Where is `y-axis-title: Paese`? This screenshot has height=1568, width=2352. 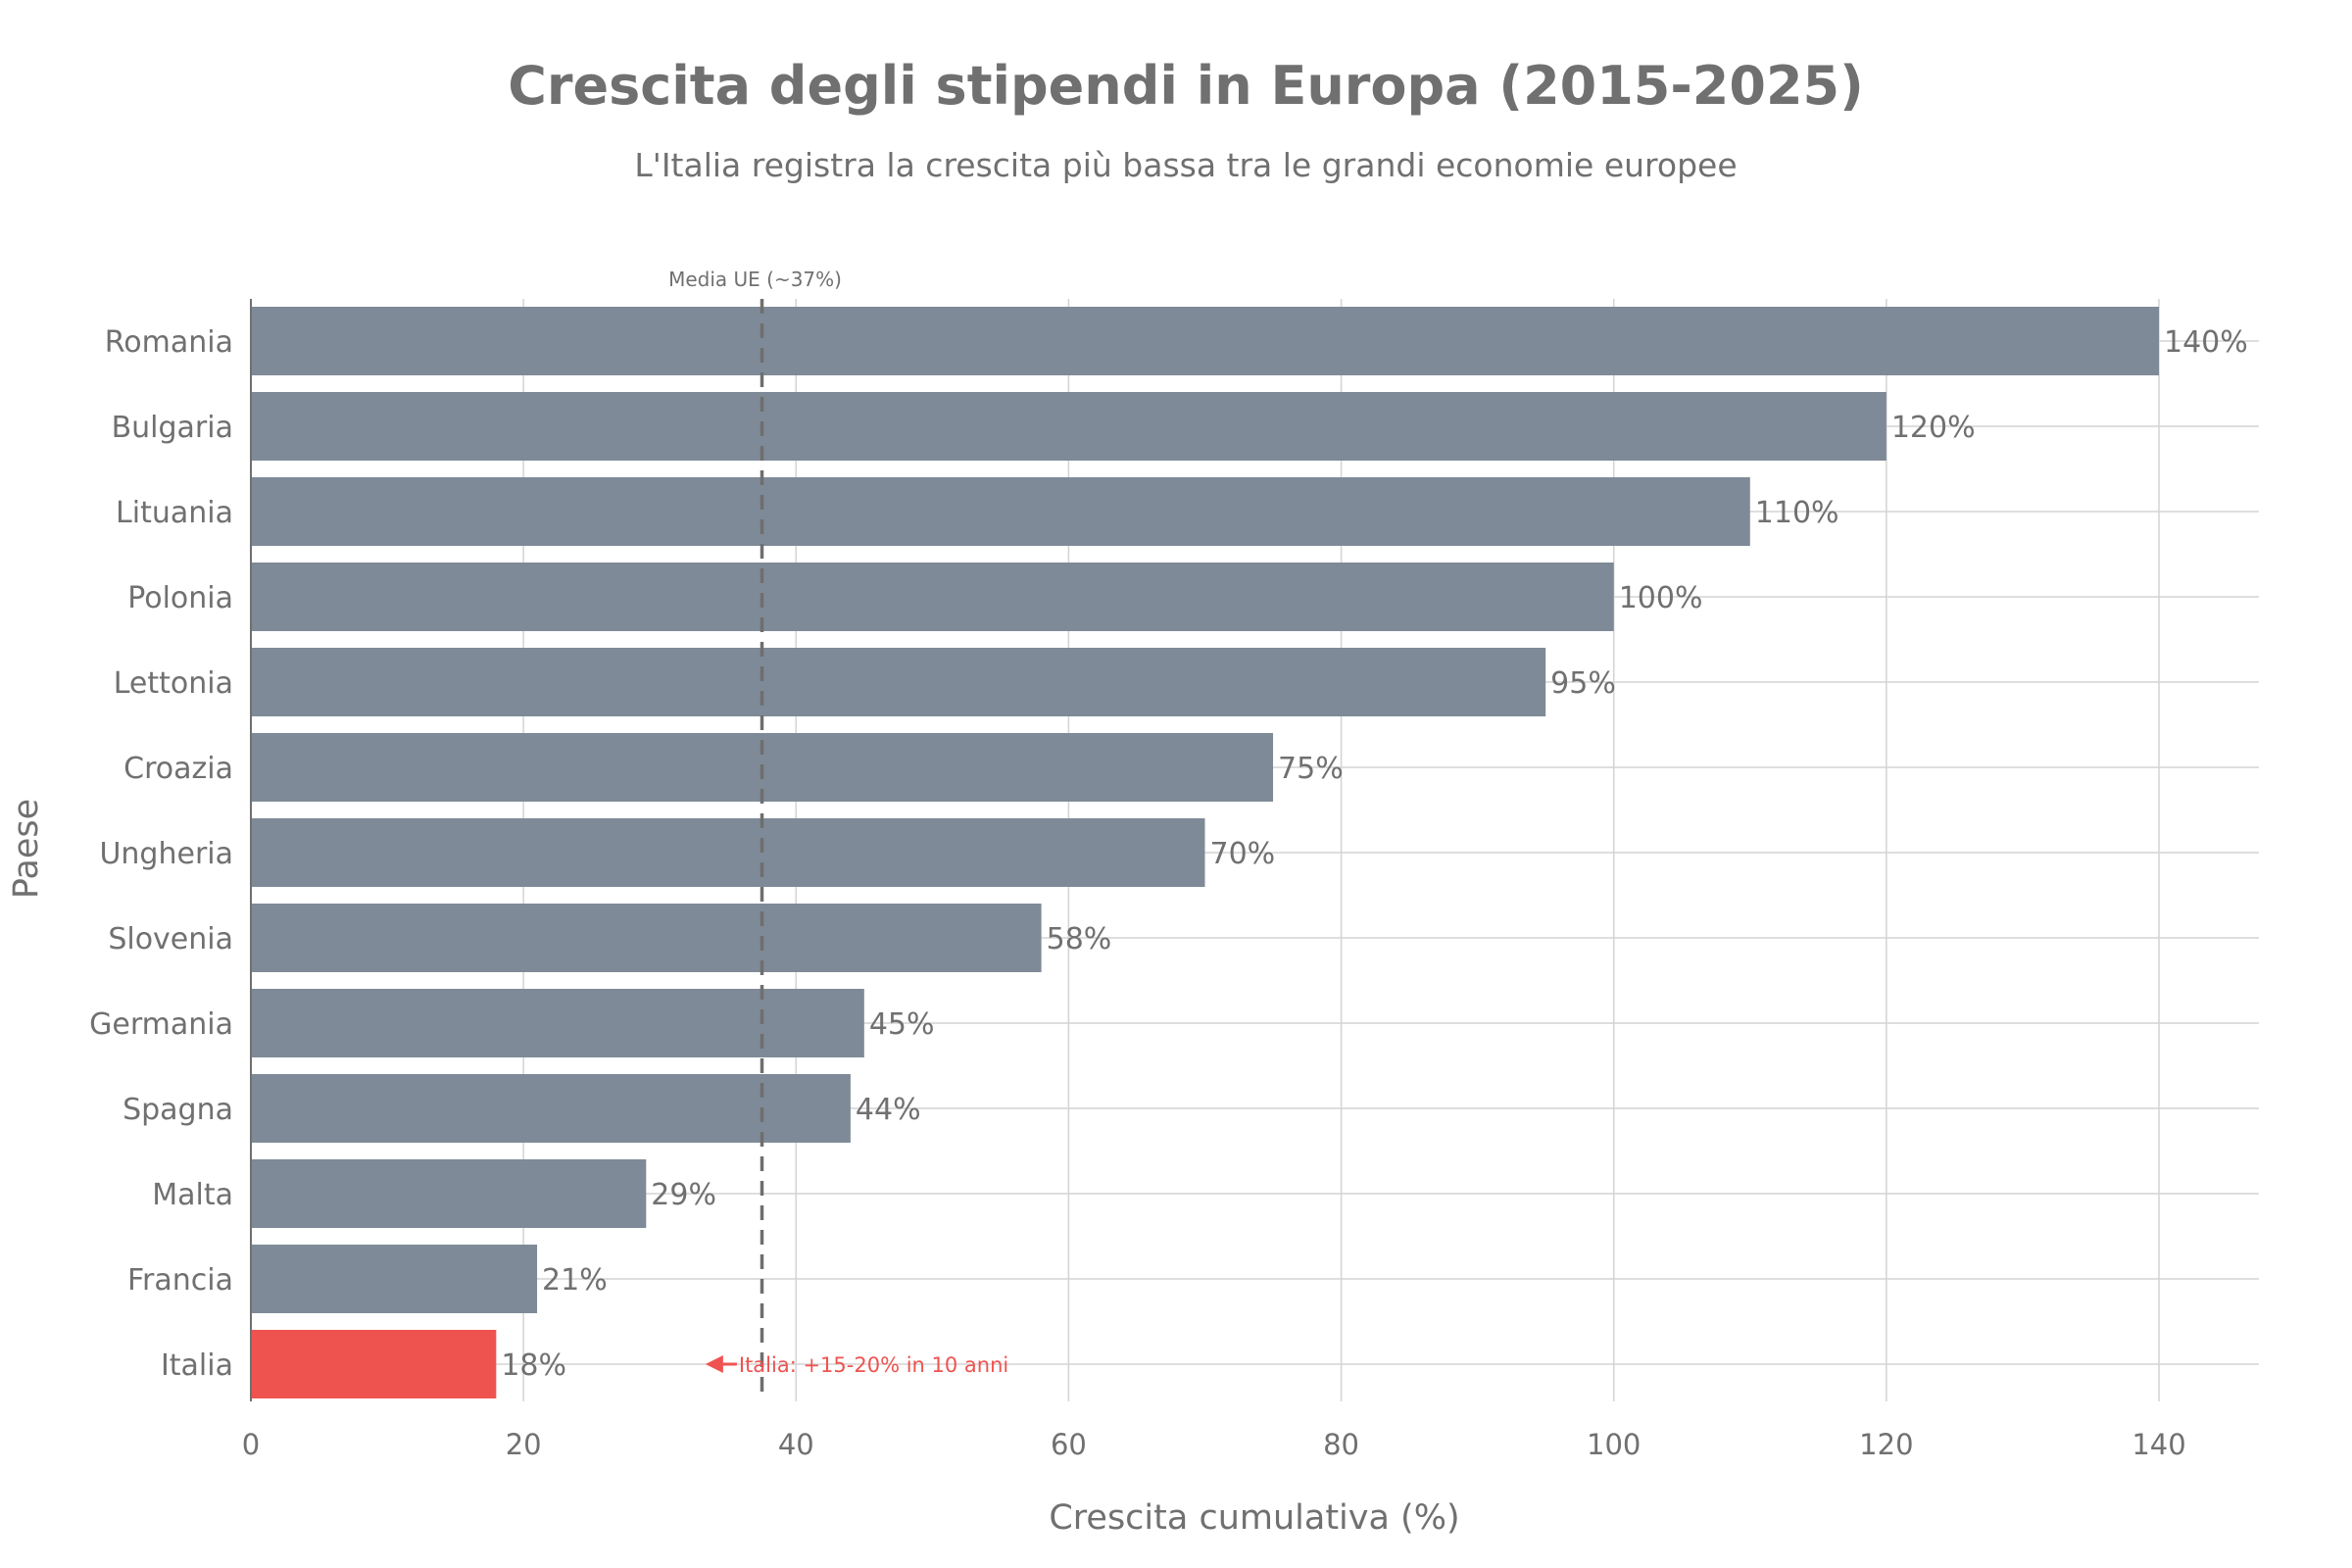
y-axis-title: Paese is located at coordinates (26, 849).